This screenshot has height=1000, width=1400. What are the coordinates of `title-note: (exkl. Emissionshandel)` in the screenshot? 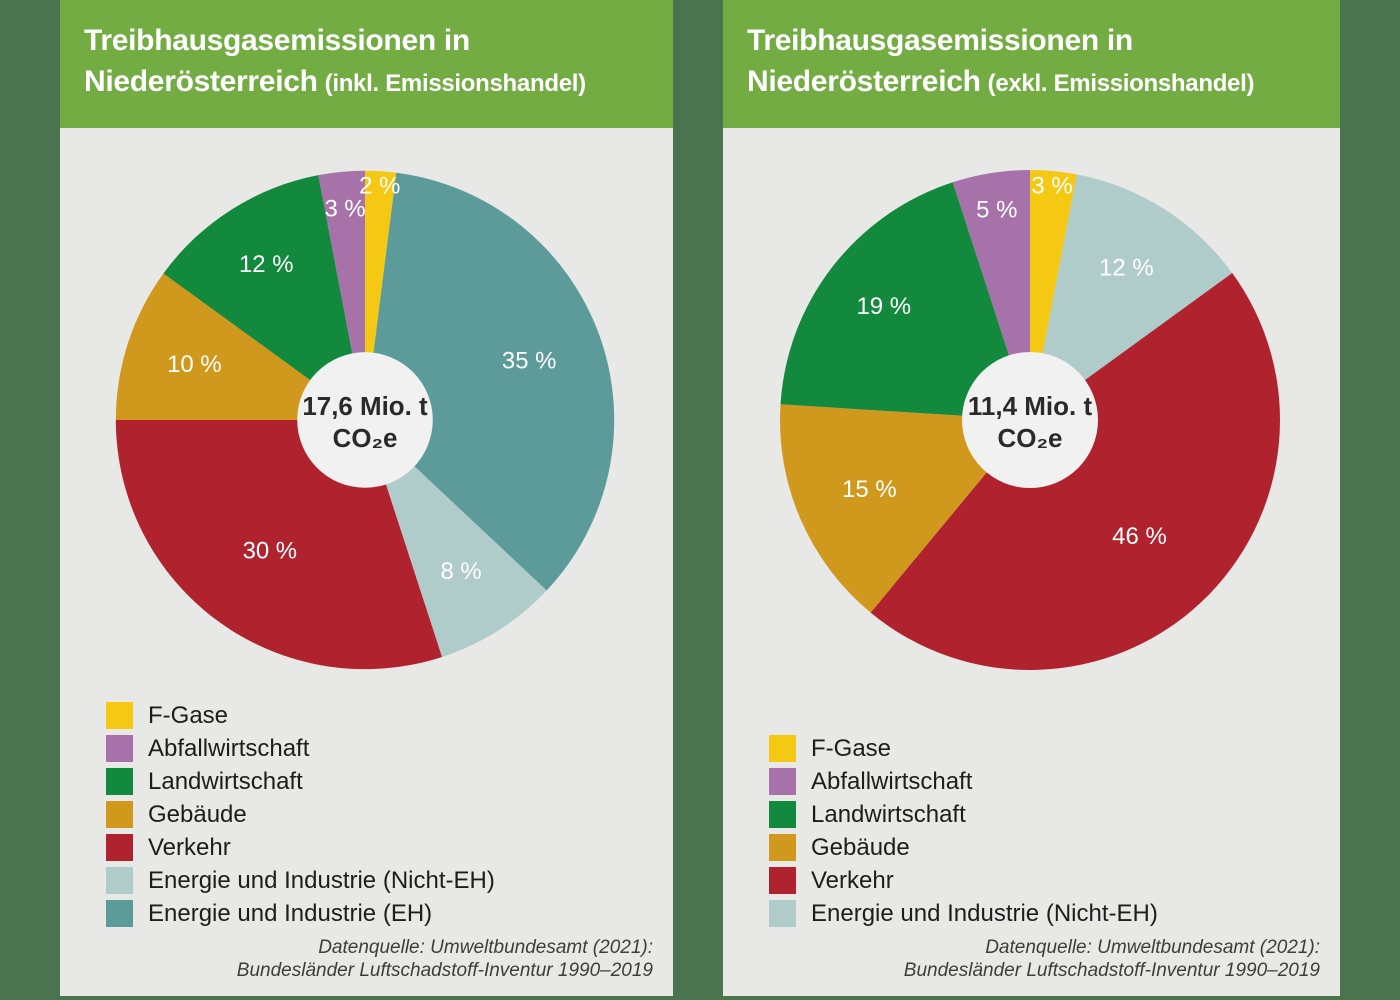 It's located at (1121, 83).